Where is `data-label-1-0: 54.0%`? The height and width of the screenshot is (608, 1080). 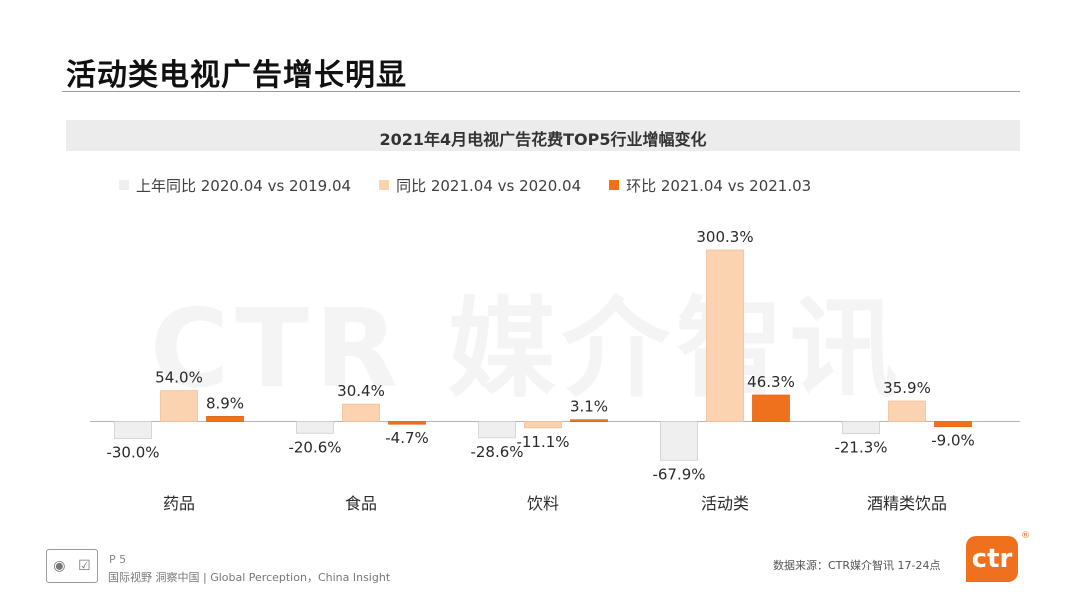 data-label-1-0: 54.0% is located at coordinates (179, 378).